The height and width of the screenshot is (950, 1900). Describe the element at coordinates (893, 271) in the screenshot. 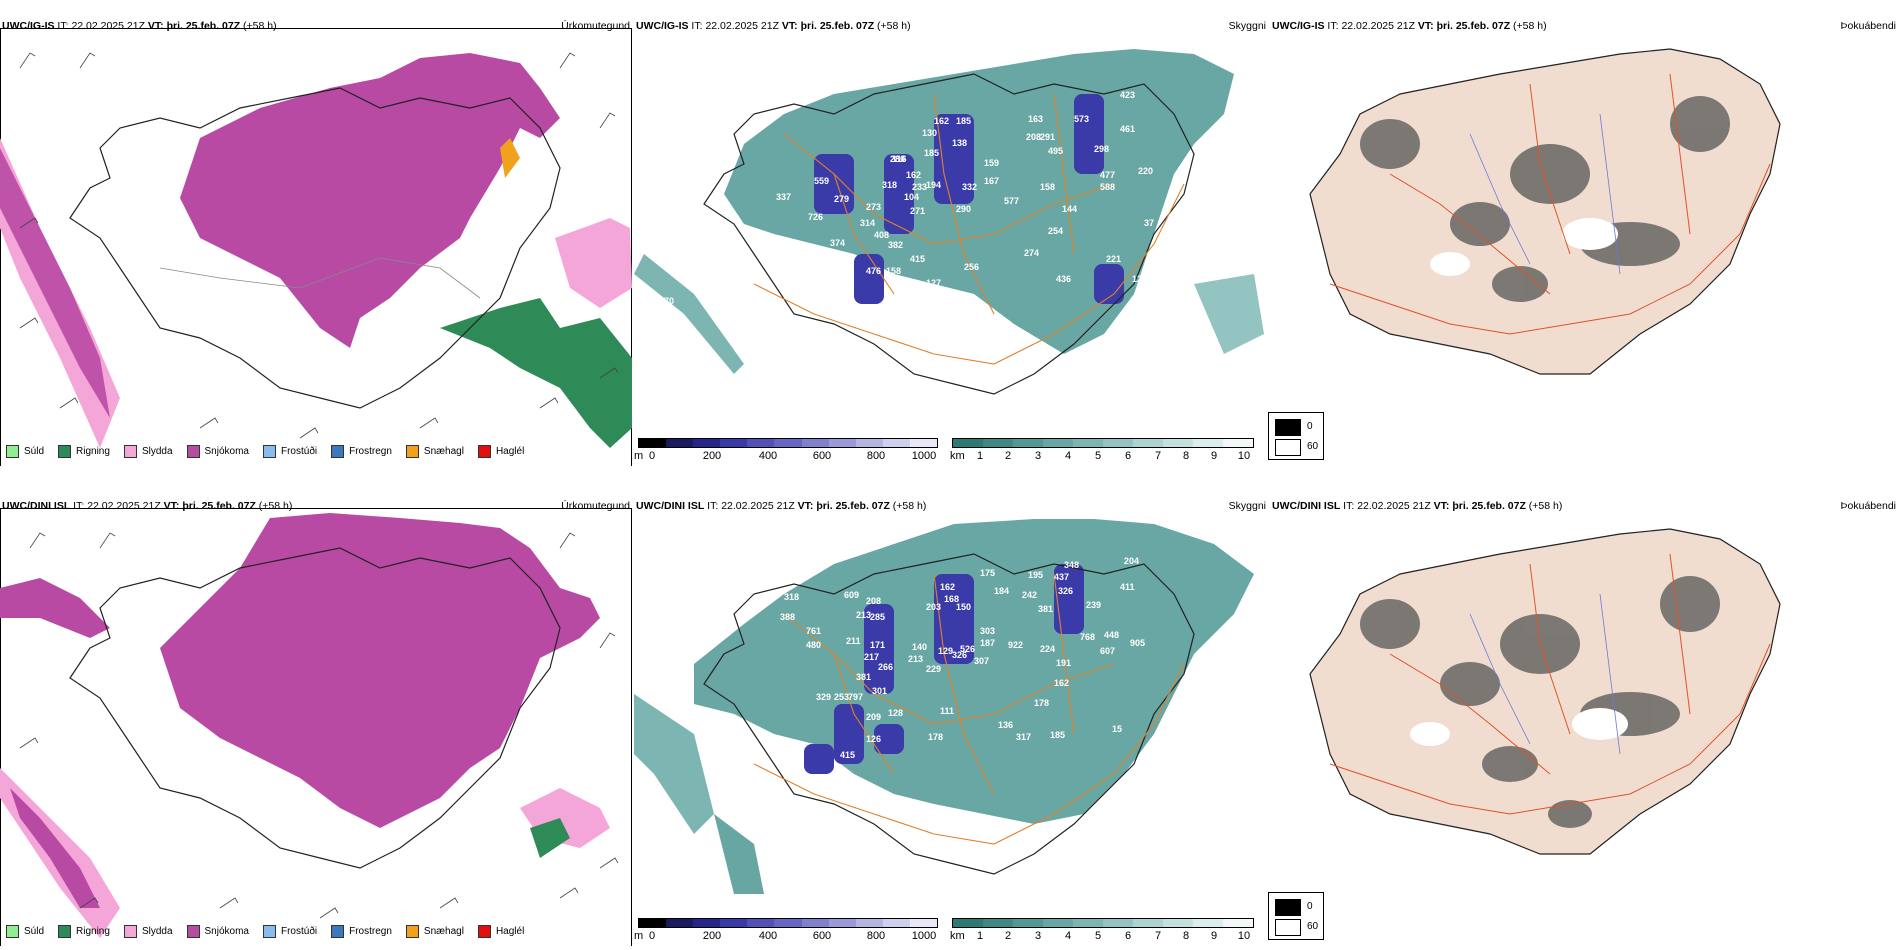

I see `cloud-base-number: 158` at that location.